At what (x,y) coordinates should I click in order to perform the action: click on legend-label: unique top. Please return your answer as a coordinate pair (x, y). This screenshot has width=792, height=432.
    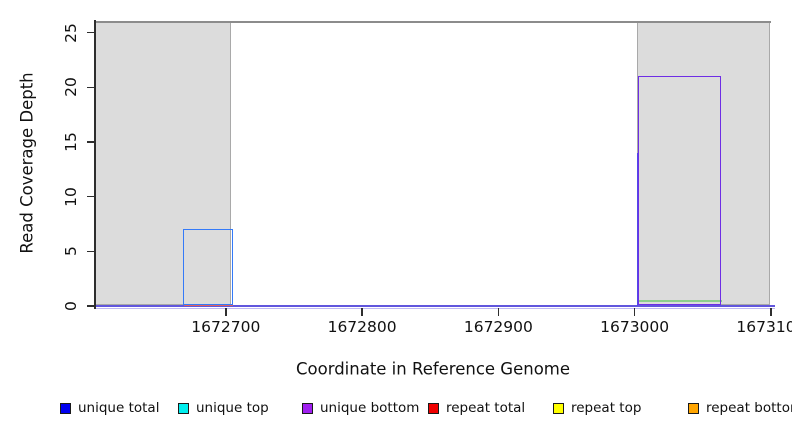
    Looking at the image, I should click on (232, 408).